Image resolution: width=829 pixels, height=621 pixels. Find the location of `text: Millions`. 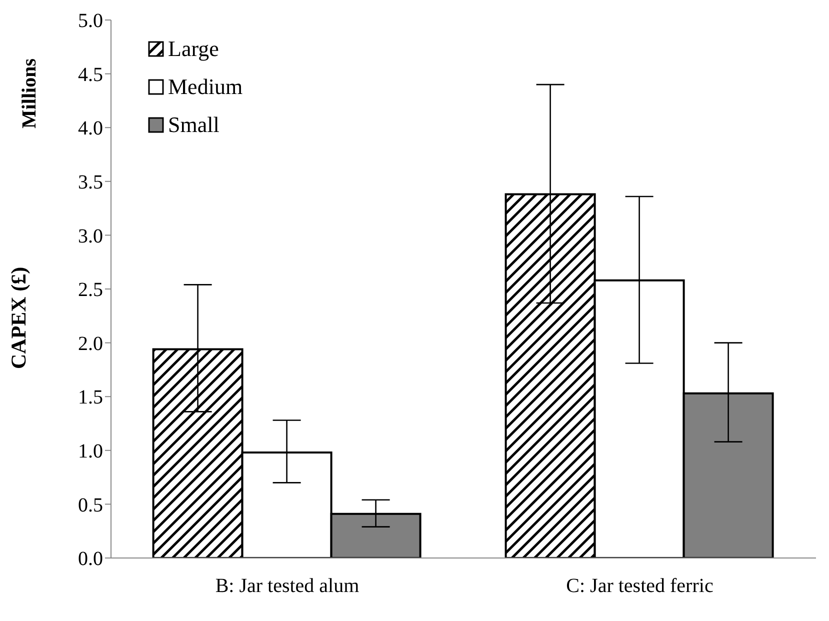

text: Millions is located at coordinates (30, 93).